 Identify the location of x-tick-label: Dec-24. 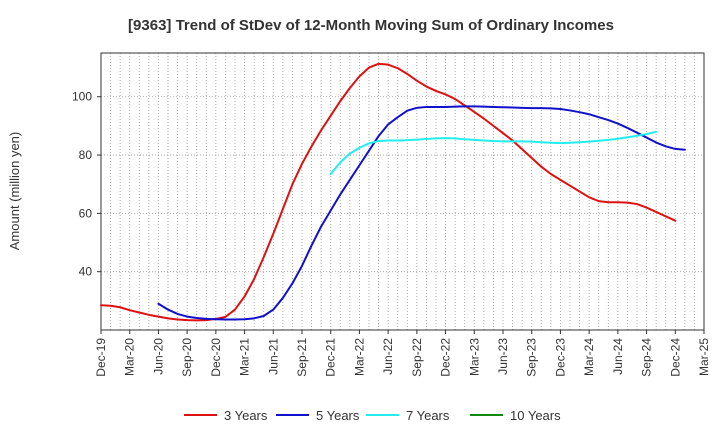
(675, 357).